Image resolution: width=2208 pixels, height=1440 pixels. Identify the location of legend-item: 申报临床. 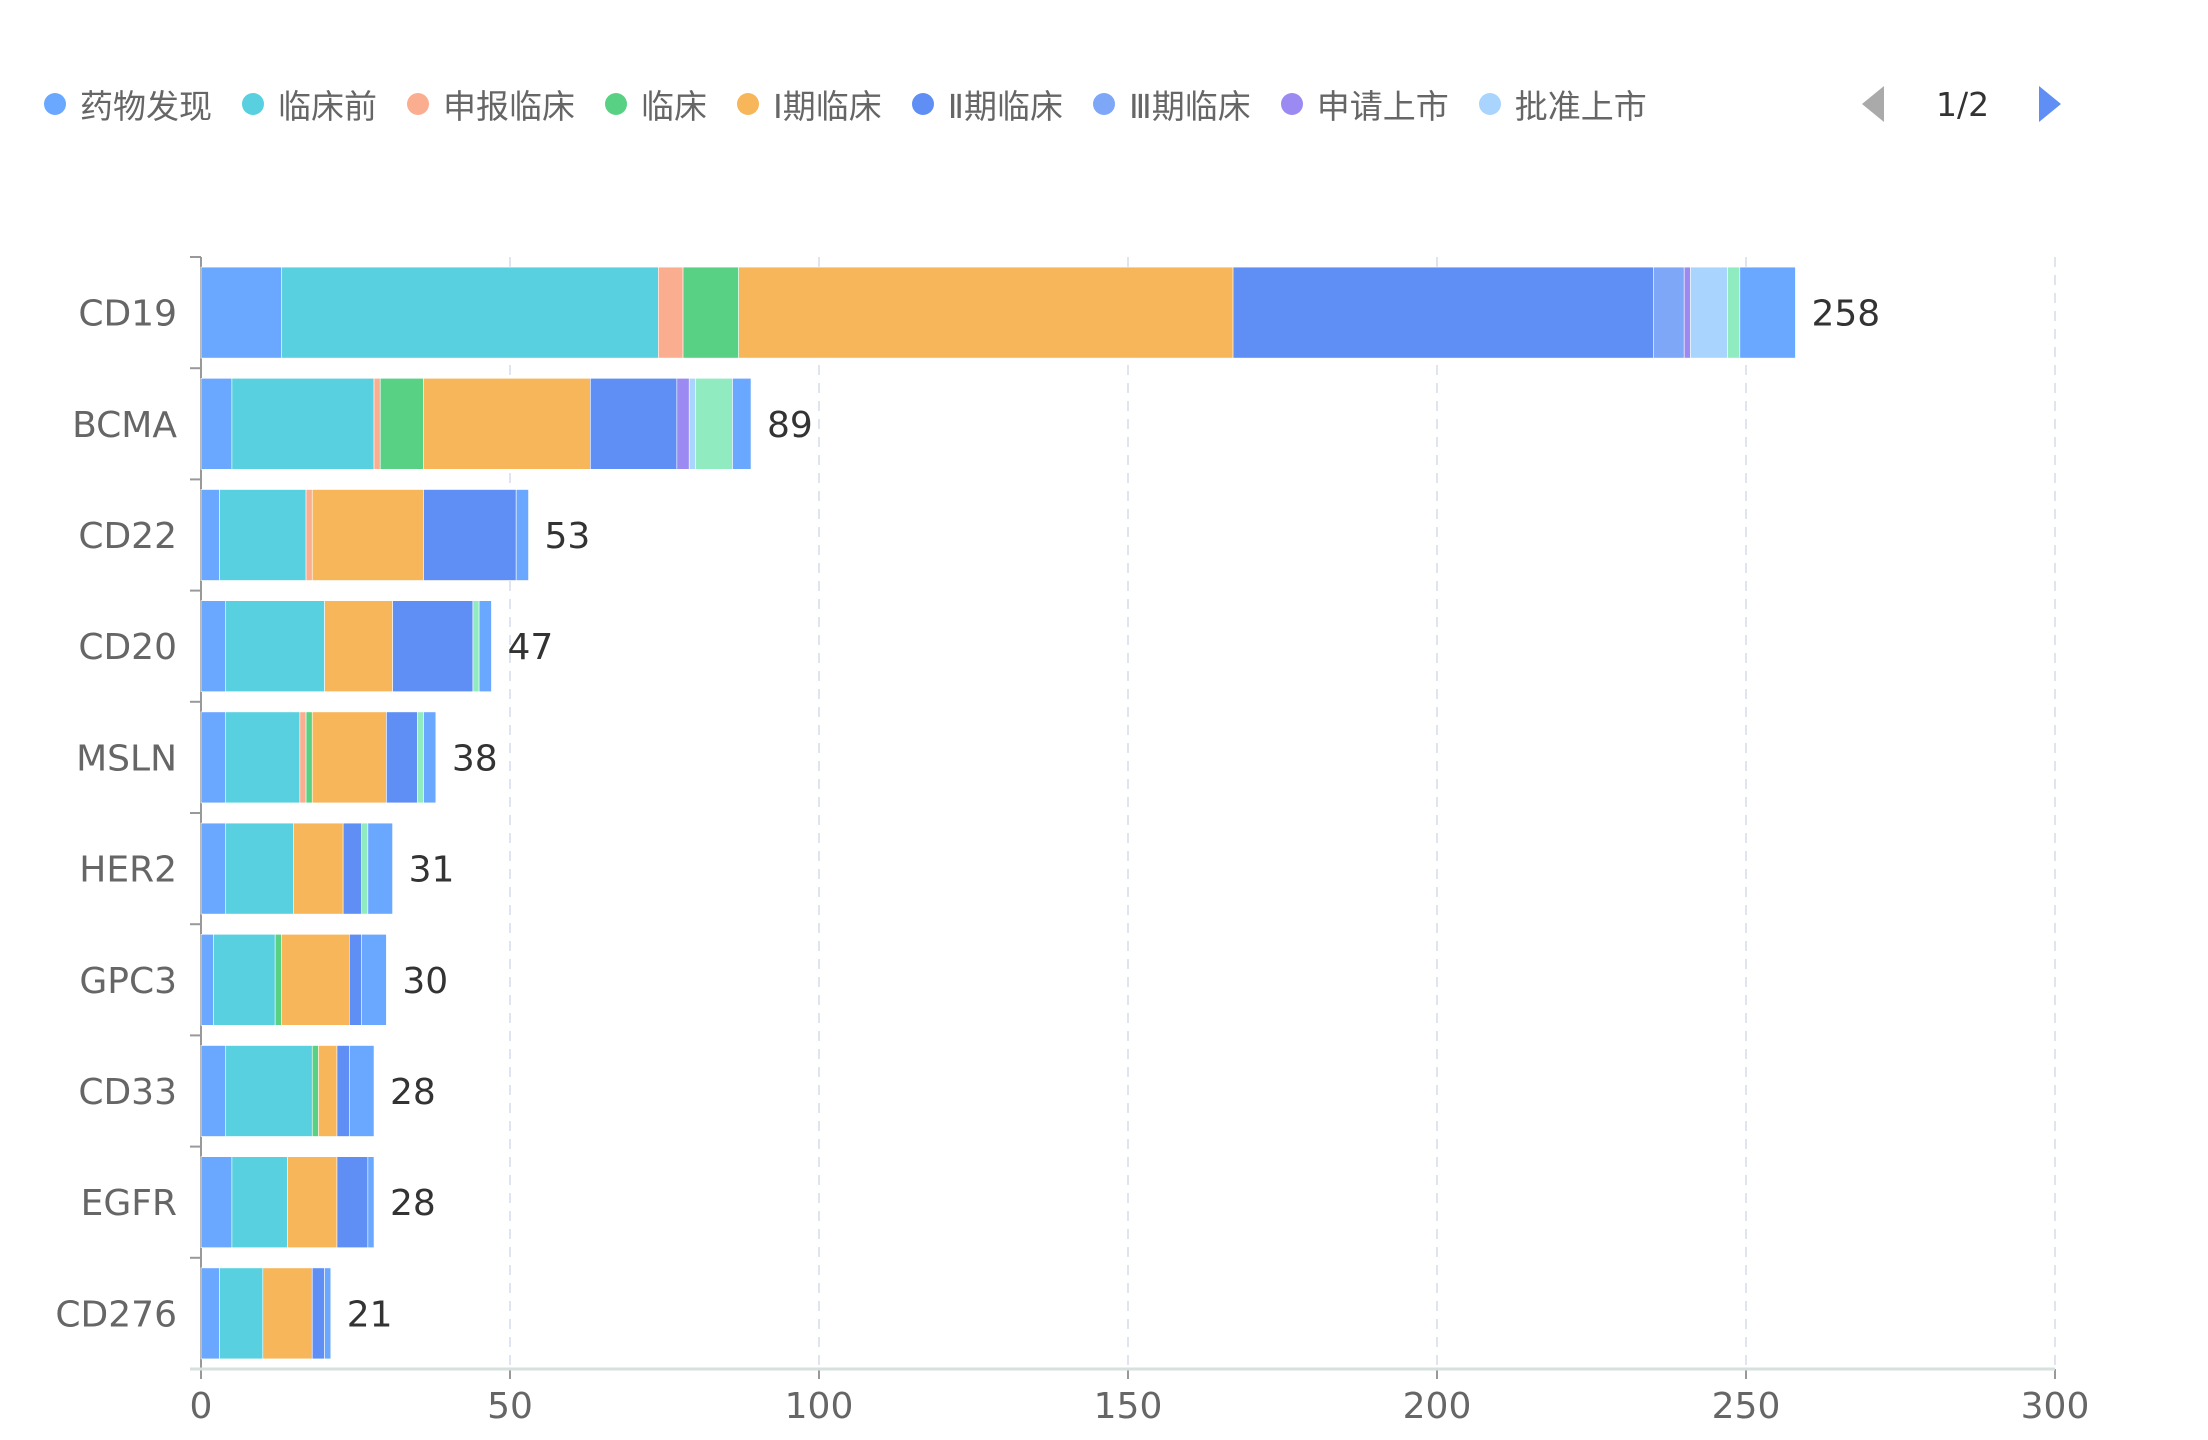
(491, 104).